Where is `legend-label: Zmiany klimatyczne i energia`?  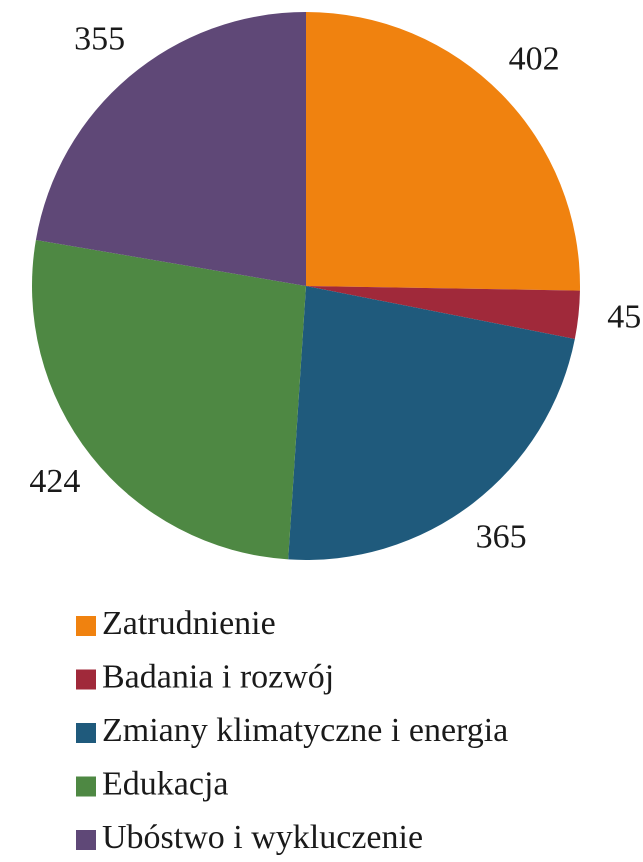 legend-label: Zmiany klimatyczne i energia is located at coordinates (305, 730).